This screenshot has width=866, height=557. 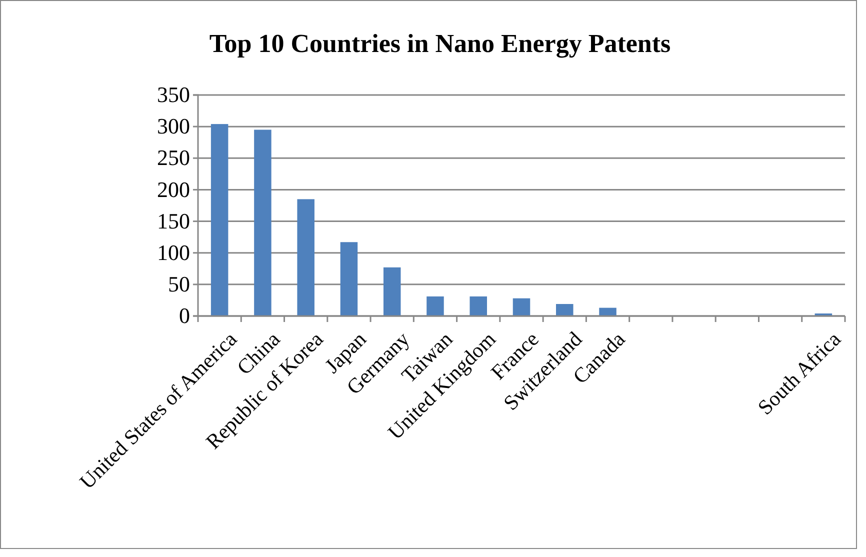 I want to click on y-tick-label: 250, so click(x=173, y=157).